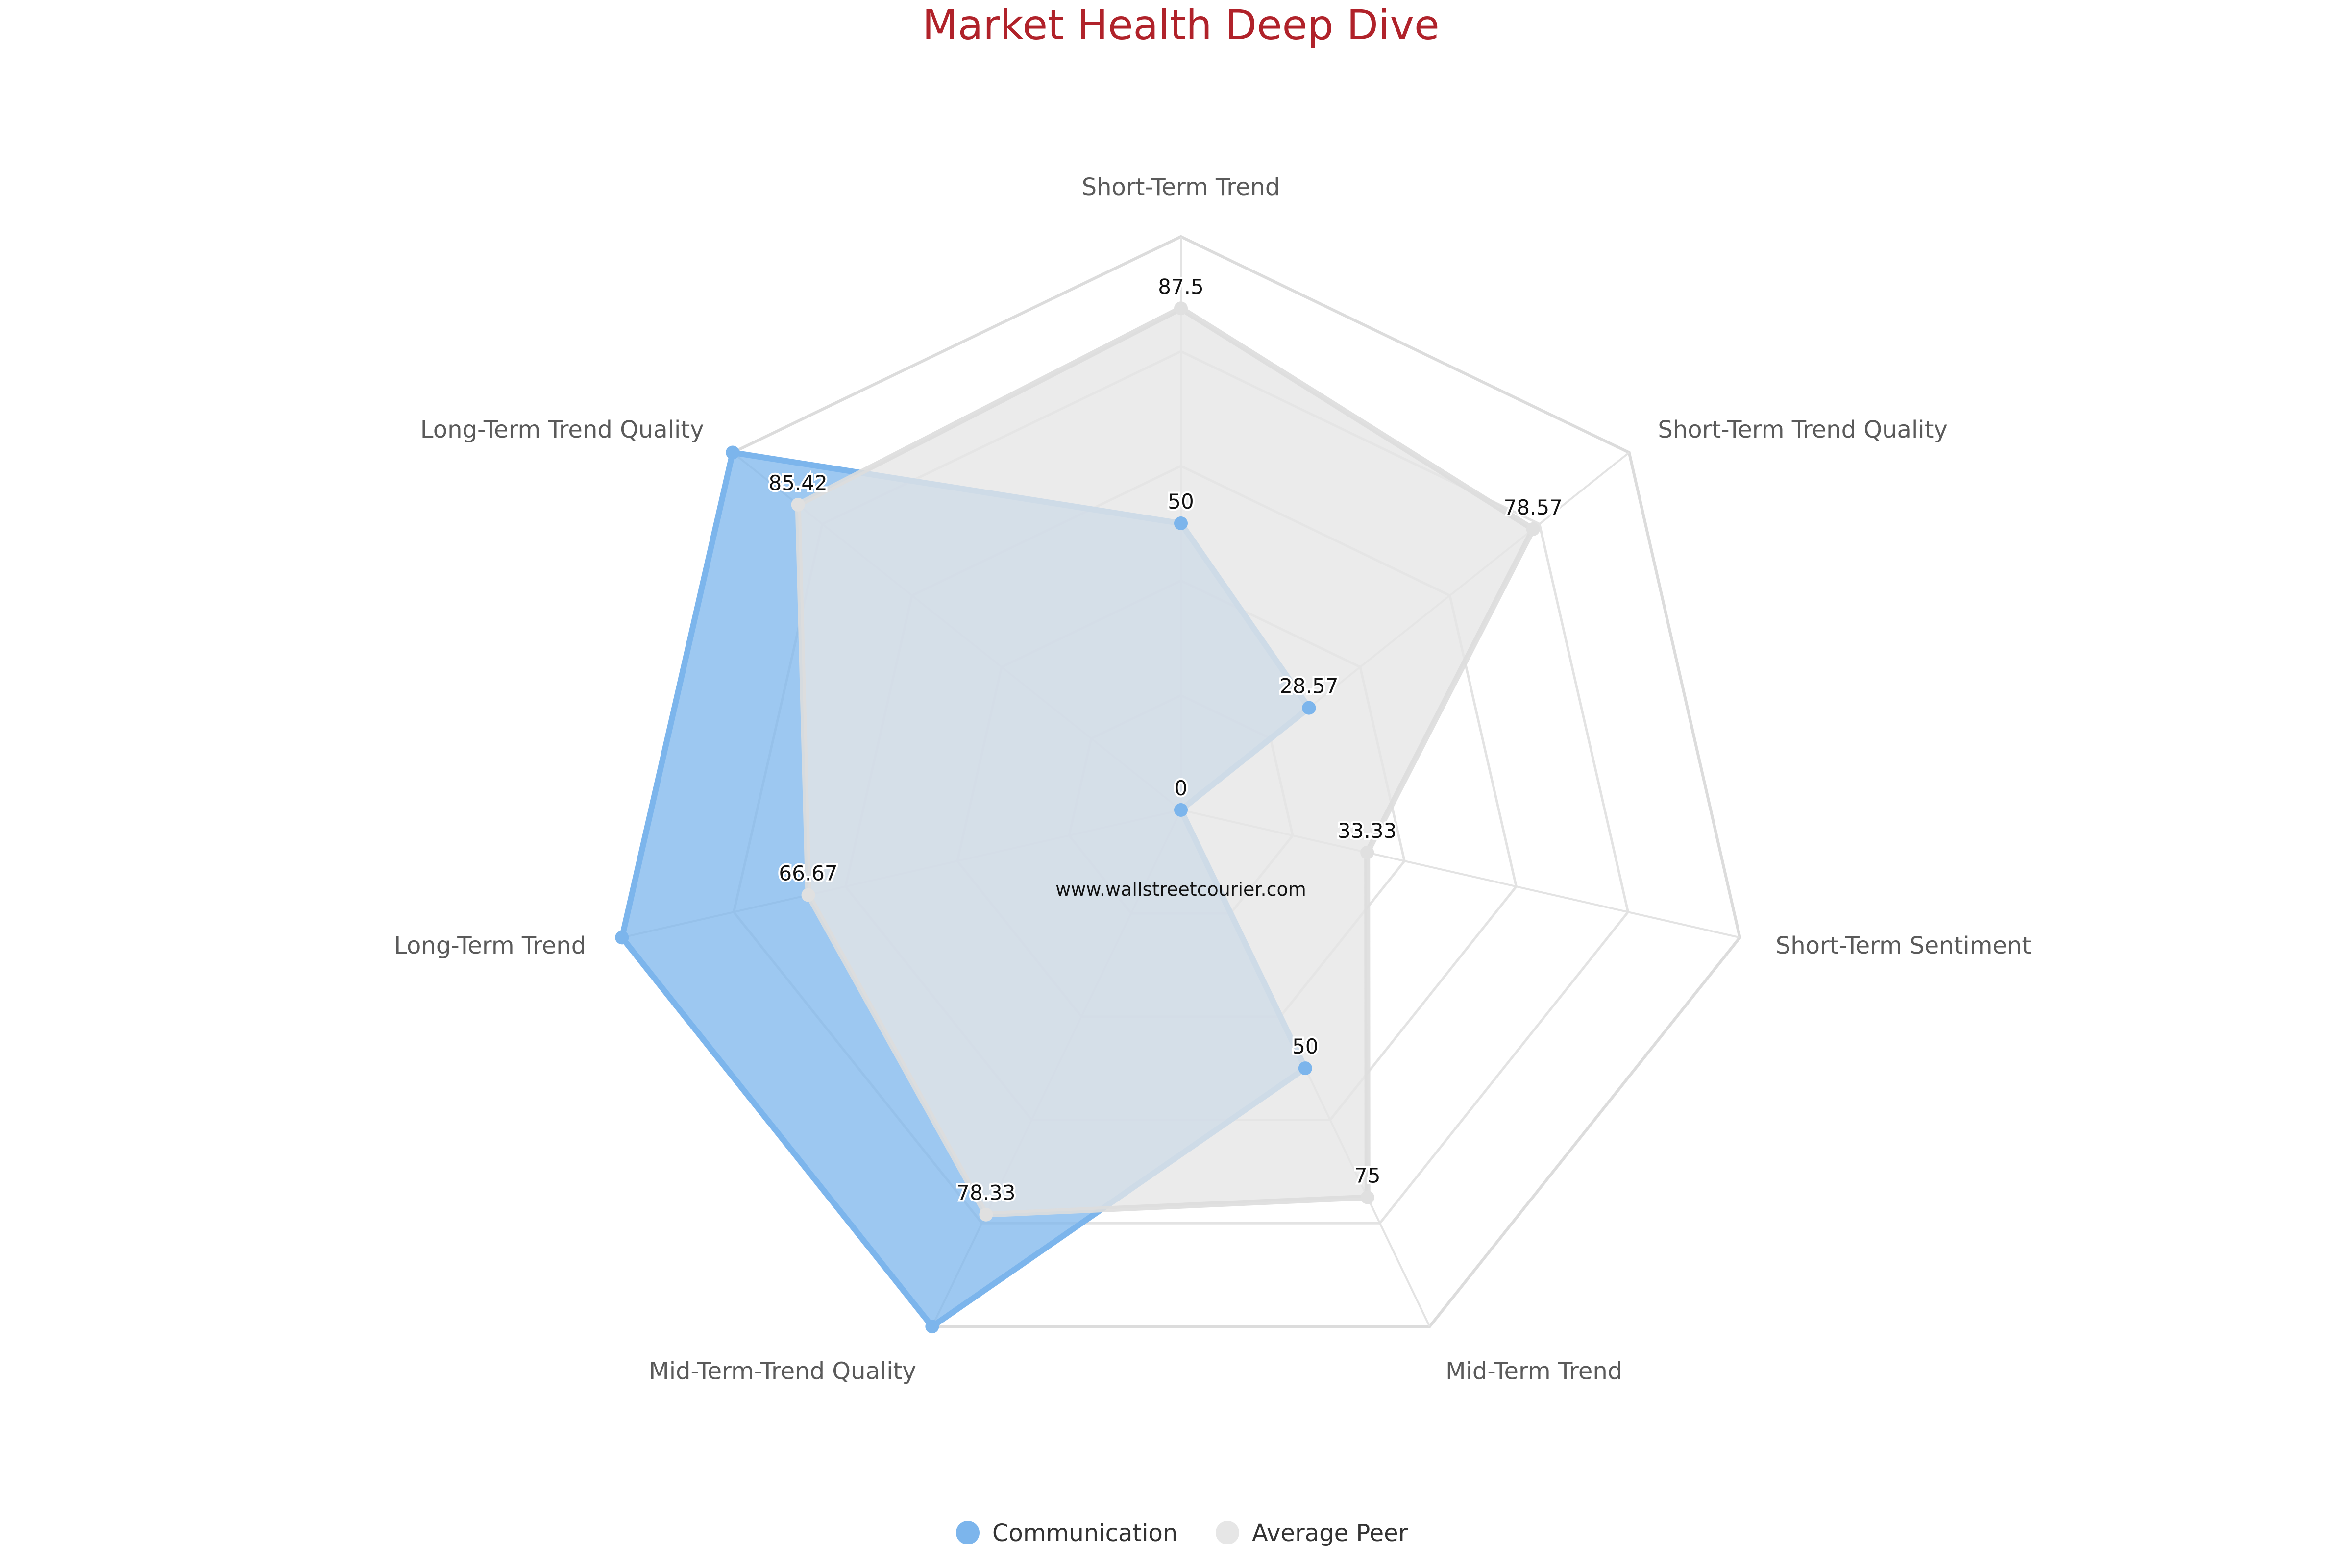 This screenshot has width=2352, height=1568. What do you see at coordinates (1227, 1532) in the screenshot?
I see `legend-marker-average-peer` at bounding box center [1227, 1532].